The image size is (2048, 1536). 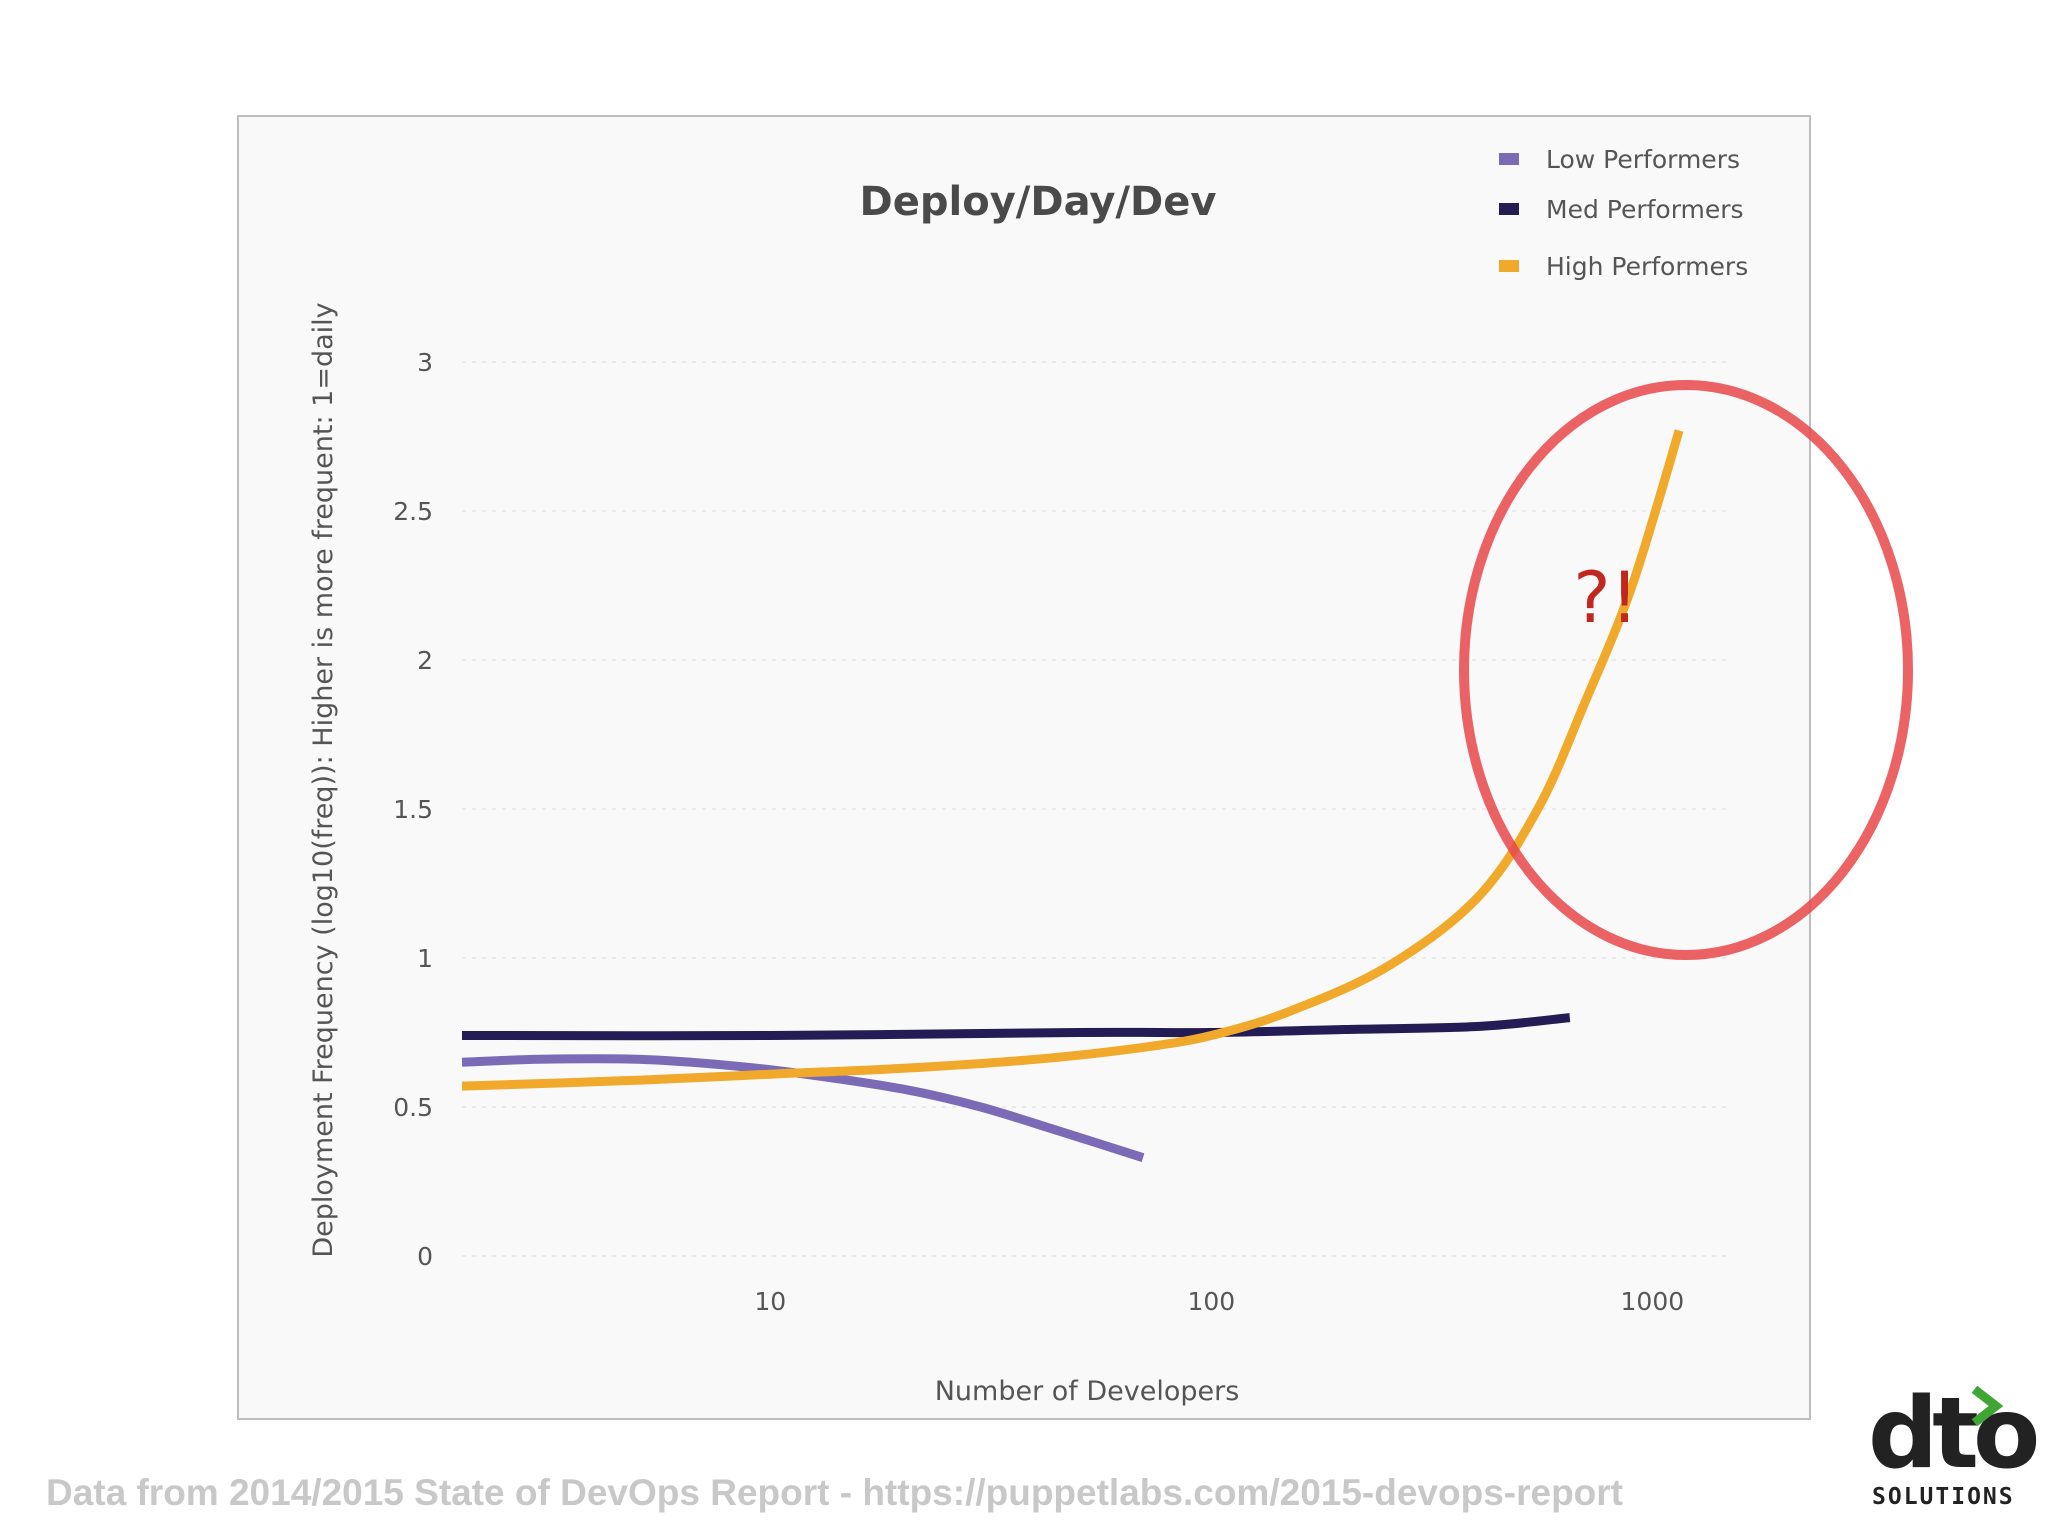 What do you see at coordinates (1605, 598) in the screenshot?
I see `annotation-text: ?!` at bounding box center [1605, 598].